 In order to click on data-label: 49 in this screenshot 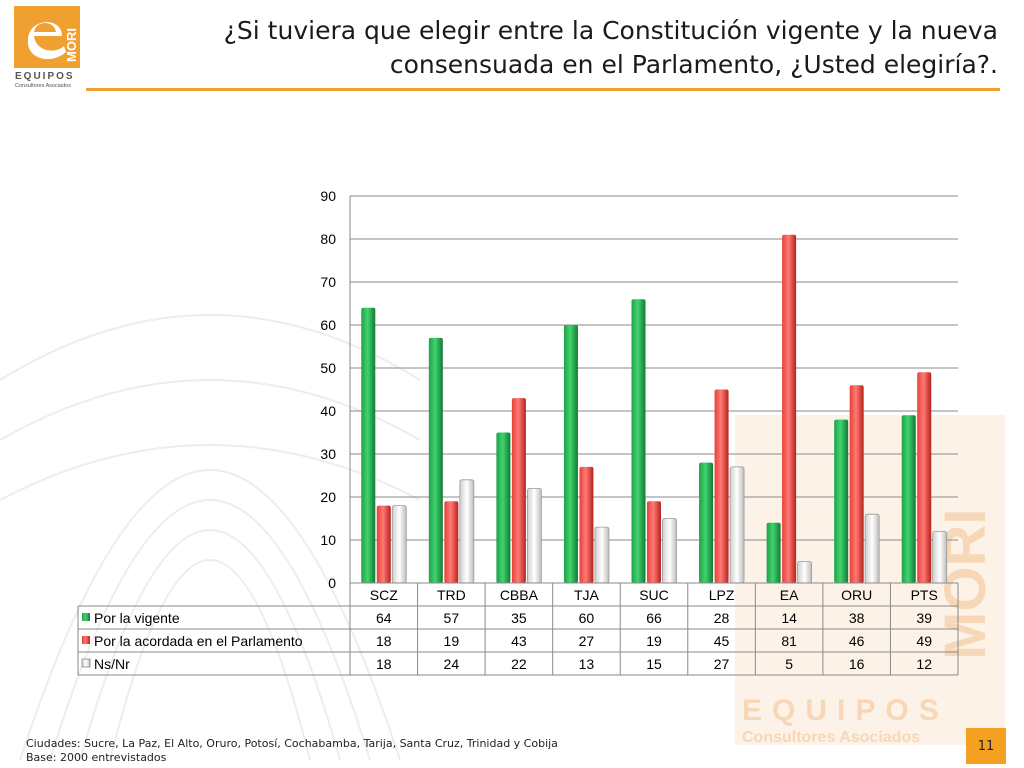, I will do `click(924, 641)`.